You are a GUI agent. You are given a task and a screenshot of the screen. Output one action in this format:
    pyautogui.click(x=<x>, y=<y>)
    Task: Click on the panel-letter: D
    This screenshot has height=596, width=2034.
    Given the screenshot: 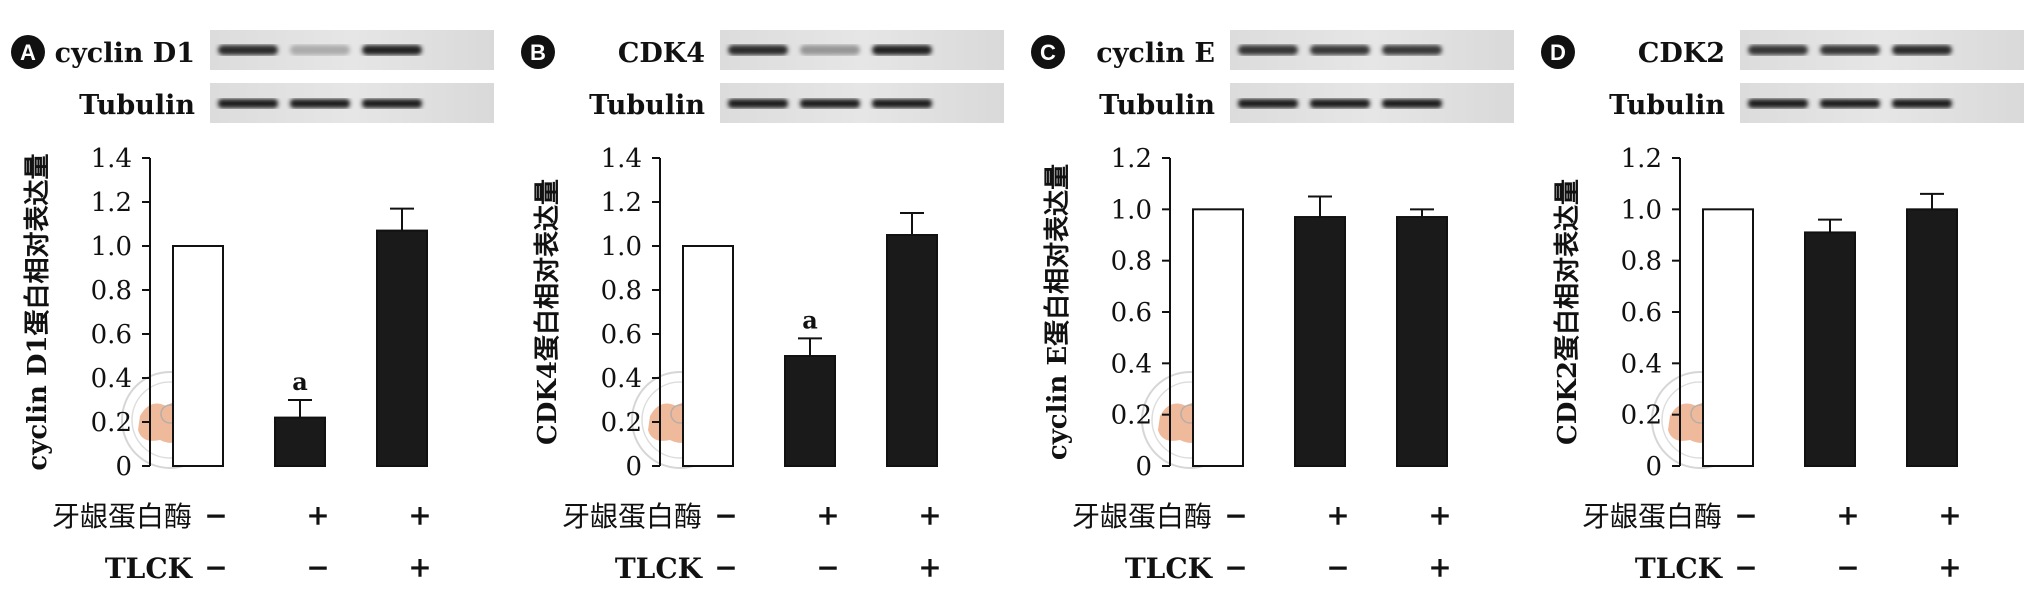 What is the action you would take?
    pyautogui.click(x=1558, y=52)
    